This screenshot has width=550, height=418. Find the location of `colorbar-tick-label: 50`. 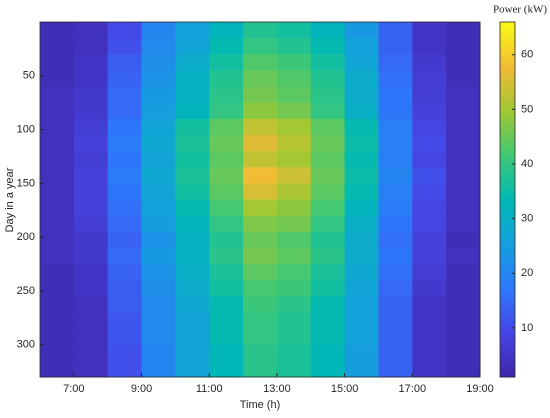

colorbar-tick-label: 50 is located at coordinates (527, 109).